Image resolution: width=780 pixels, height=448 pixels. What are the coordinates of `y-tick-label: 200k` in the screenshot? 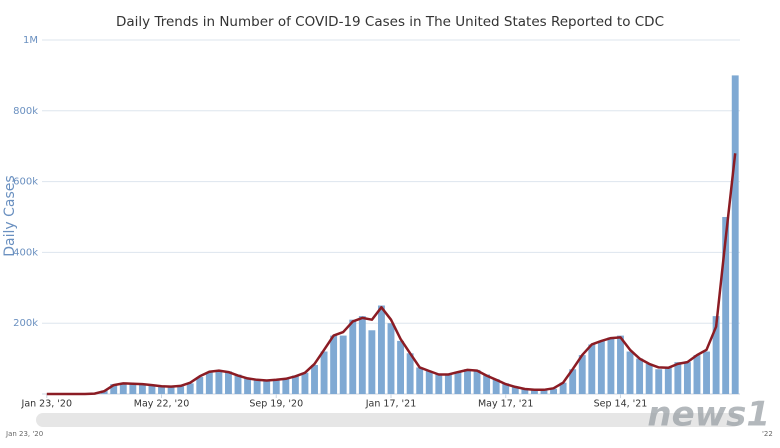 It's located at (25, 323).